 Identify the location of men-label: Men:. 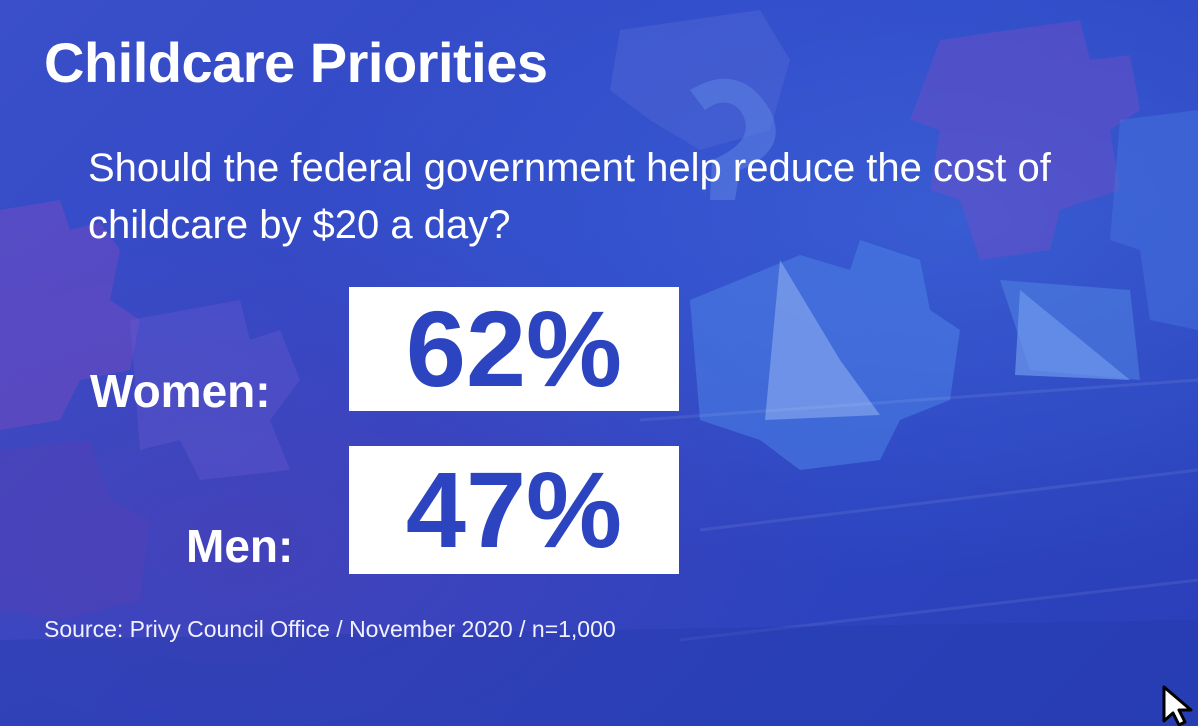
(240, 546).